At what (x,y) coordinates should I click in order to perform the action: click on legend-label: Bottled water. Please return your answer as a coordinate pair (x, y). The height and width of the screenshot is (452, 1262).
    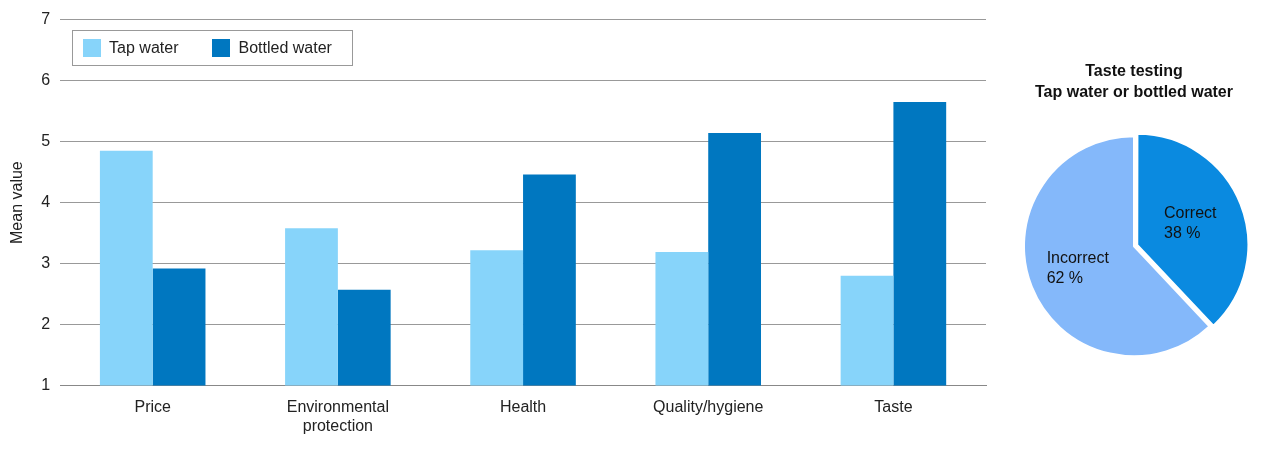
    Looking at the image, I should click on (285, 47).